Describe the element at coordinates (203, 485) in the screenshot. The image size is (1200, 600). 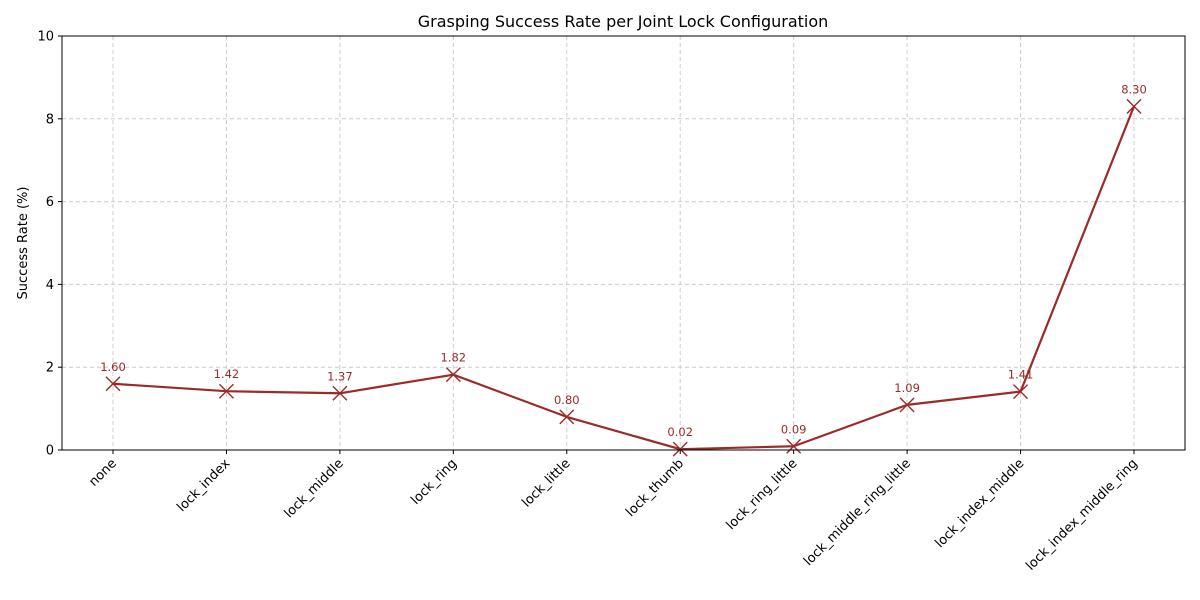
I see `x-tick-label: lock_index` at that location.